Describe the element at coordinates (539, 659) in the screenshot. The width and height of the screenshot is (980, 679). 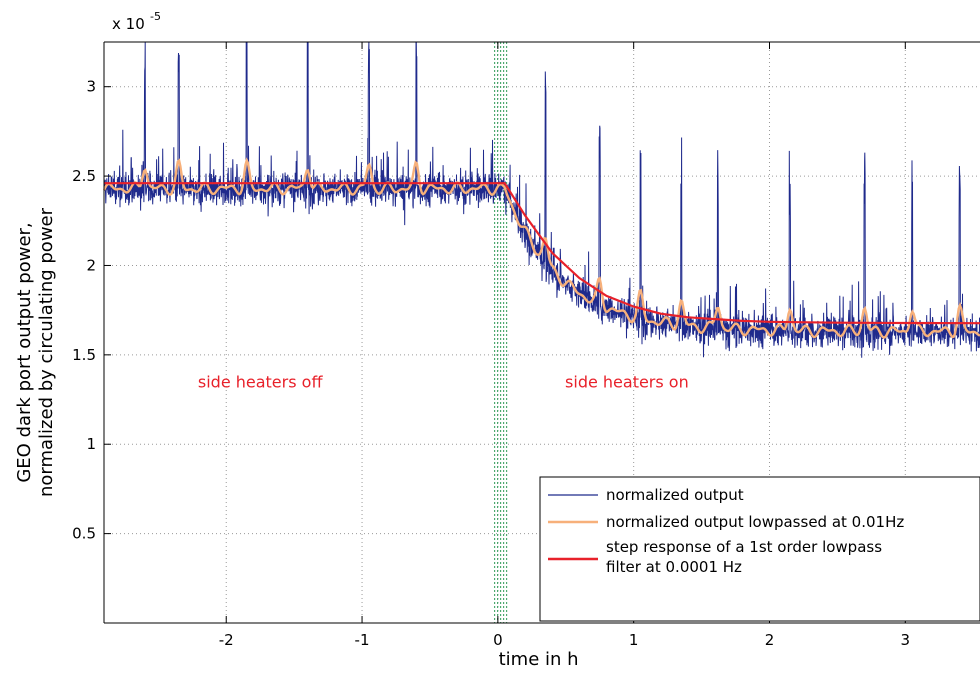
I see `x-axis-label: time in h` at that location.